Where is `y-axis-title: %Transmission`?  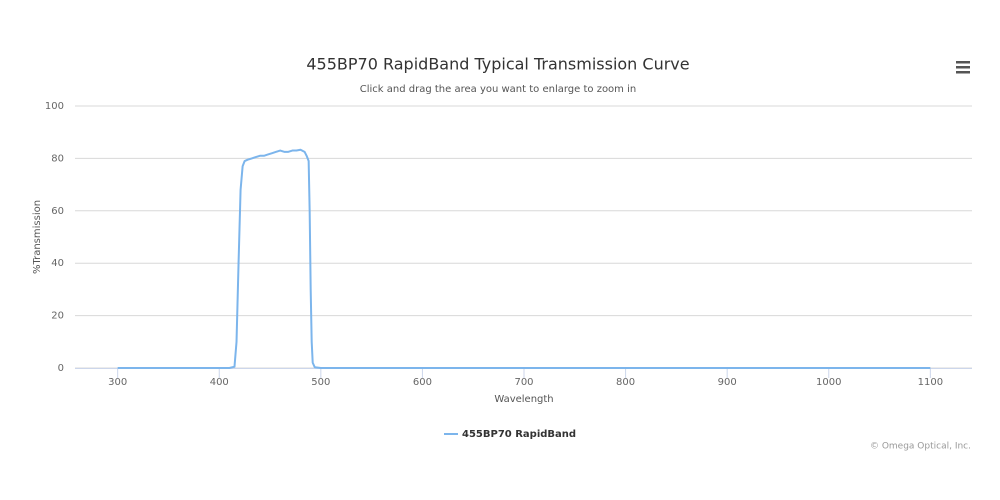 y-axis-title: %Transmission is located at coordinates (37, 237).